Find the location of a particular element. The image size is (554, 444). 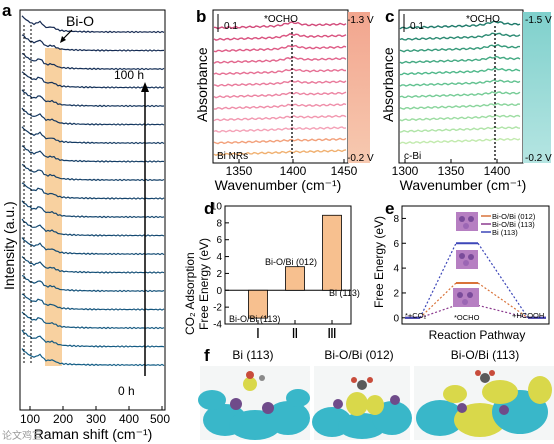

legend-e: Bi-O/Bi (012) Bi-O/Bi (113) Bi (113) is located at coordinates (508, 224).